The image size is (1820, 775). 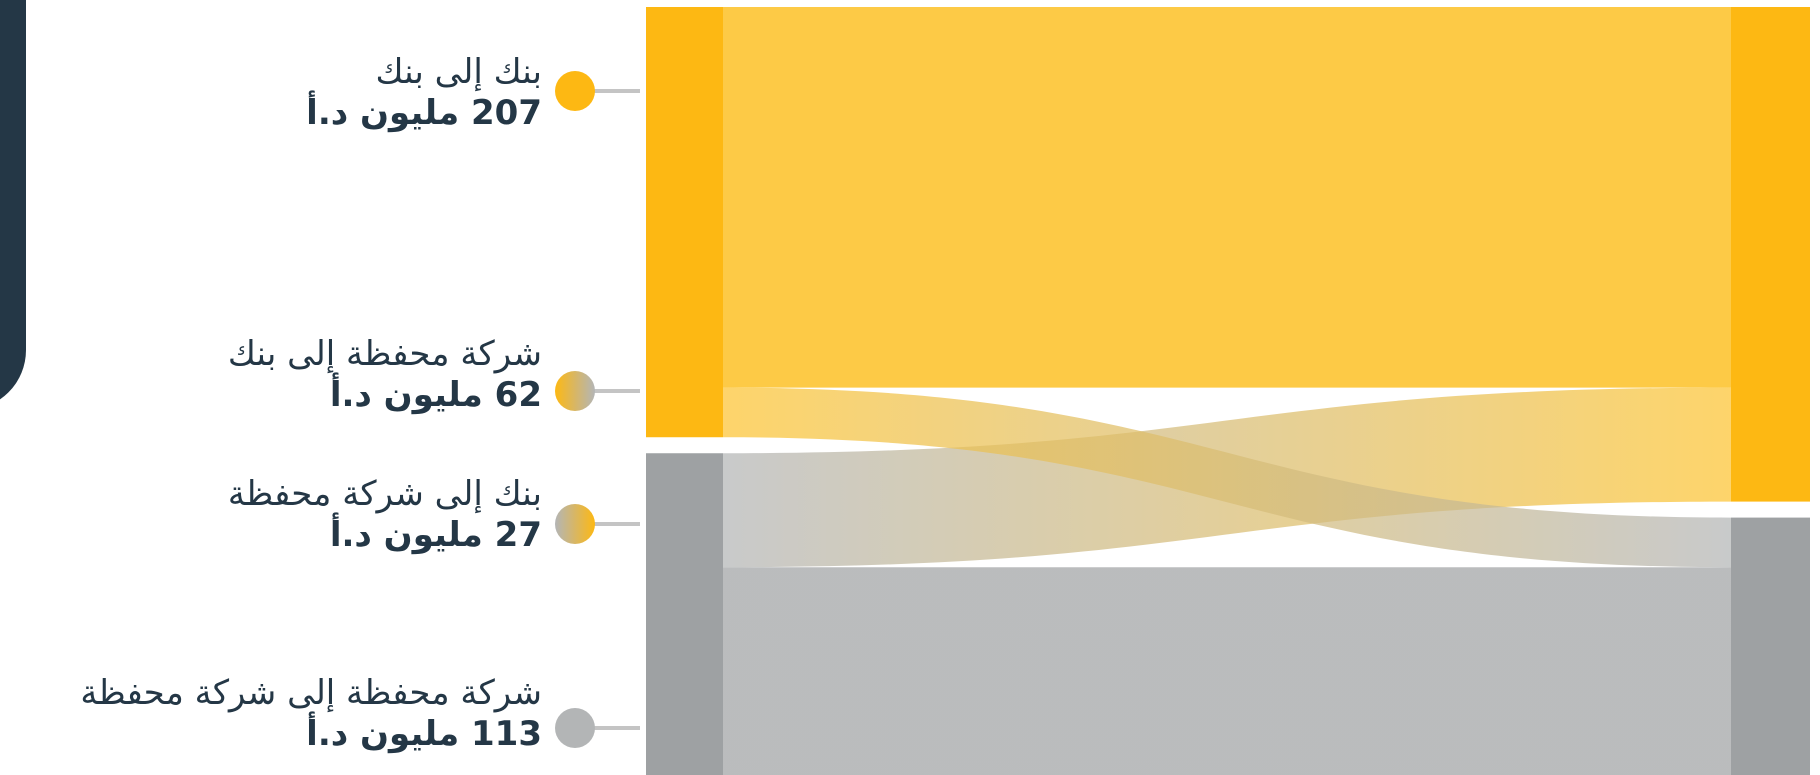 I want to click on flow-name: شركة محفظة إلى بنك, so click(x=384, y=354).